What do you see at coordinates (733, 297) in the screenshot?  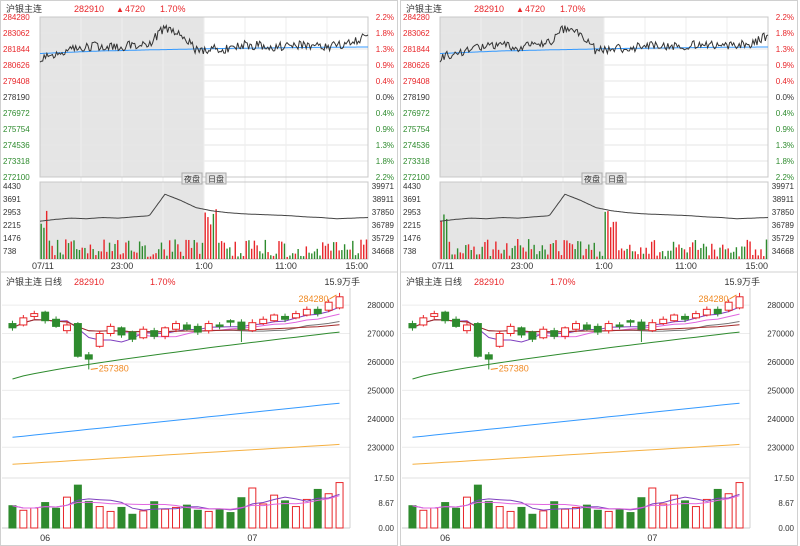 I see `annotation-pointer` at bounding box center [733, 297].